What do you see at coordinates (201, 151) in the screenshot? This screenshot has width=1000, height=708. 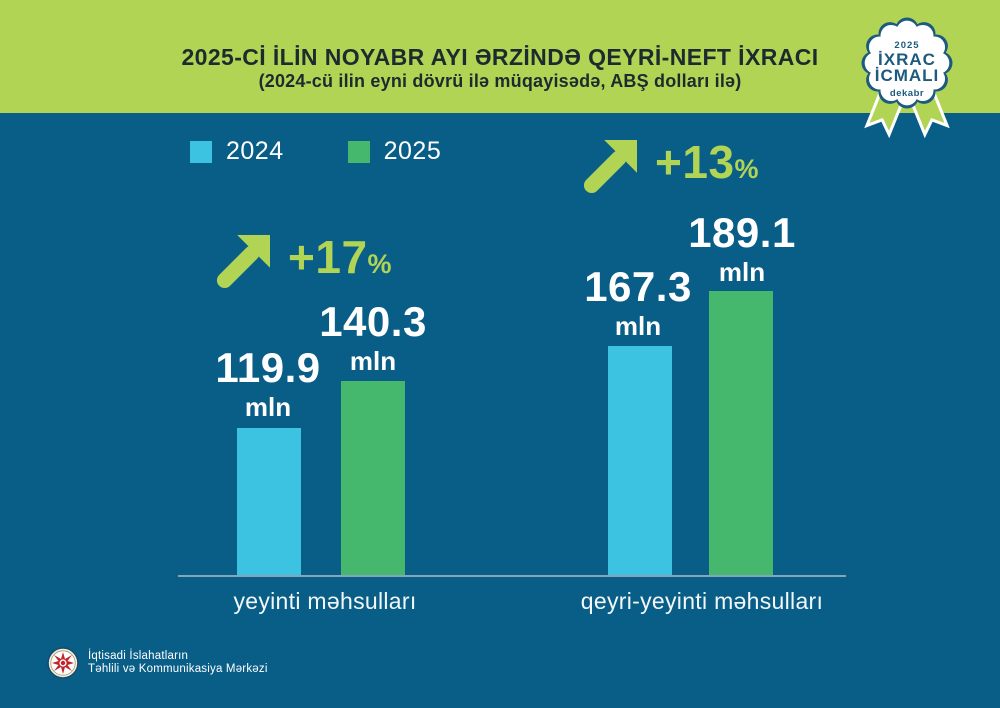 I see `legend-swatch-2024` at bounding box center [201, 151].